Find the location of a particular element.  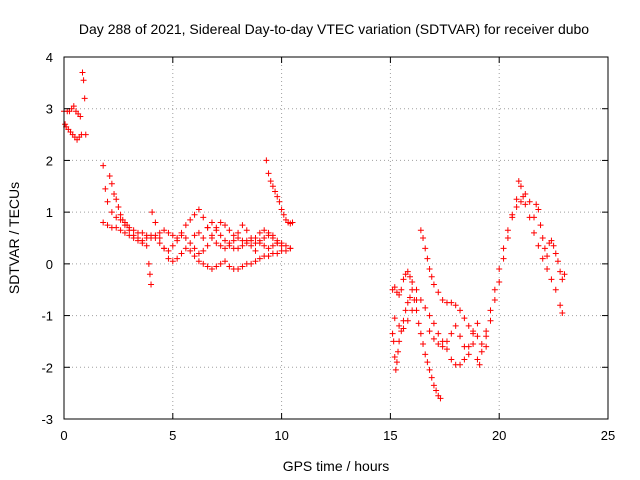

y-tick-label: -3 is located at coordinates (47, 419).